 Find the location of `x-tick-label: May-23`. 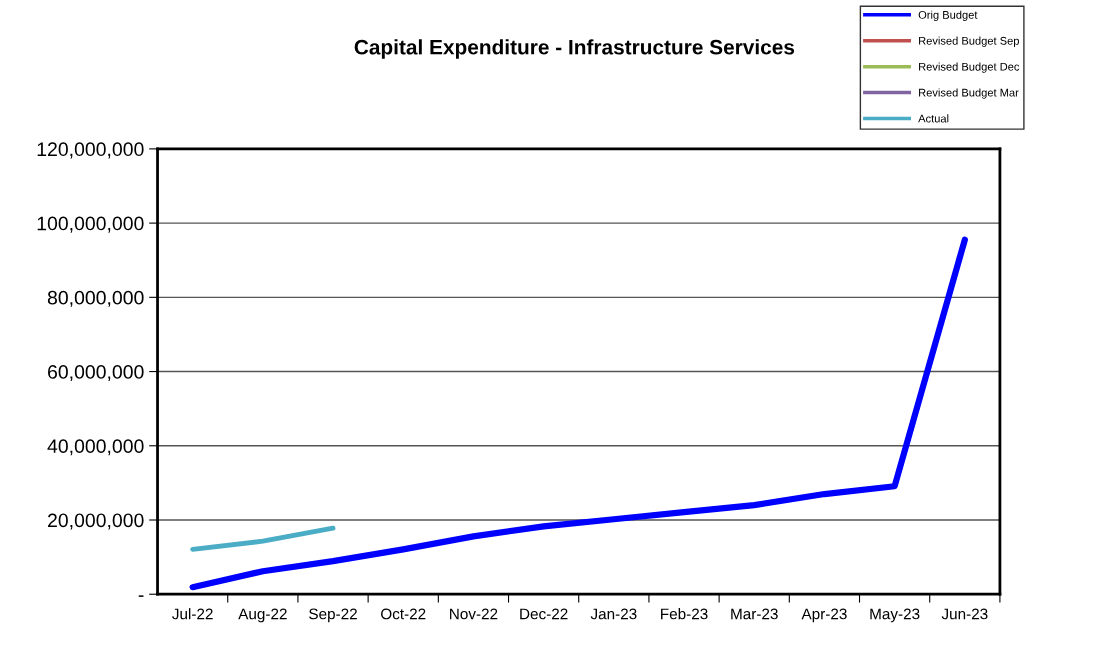

x-tick-label: May-23 is located at coordinates (895, 615).